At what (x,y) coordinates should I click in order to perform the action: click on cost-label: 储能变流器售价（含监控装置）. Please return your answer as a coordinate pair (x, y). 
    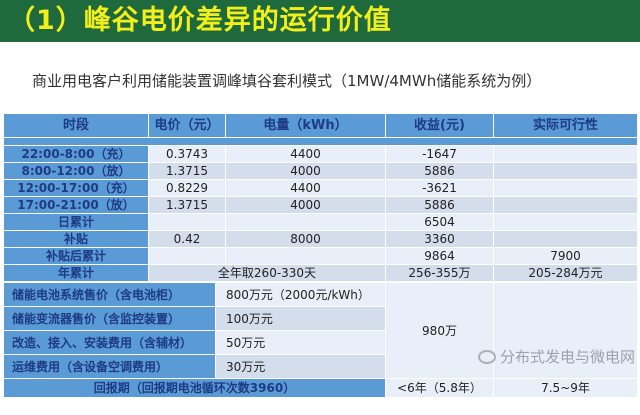
    Looking at the image, I should click on (109, 318).